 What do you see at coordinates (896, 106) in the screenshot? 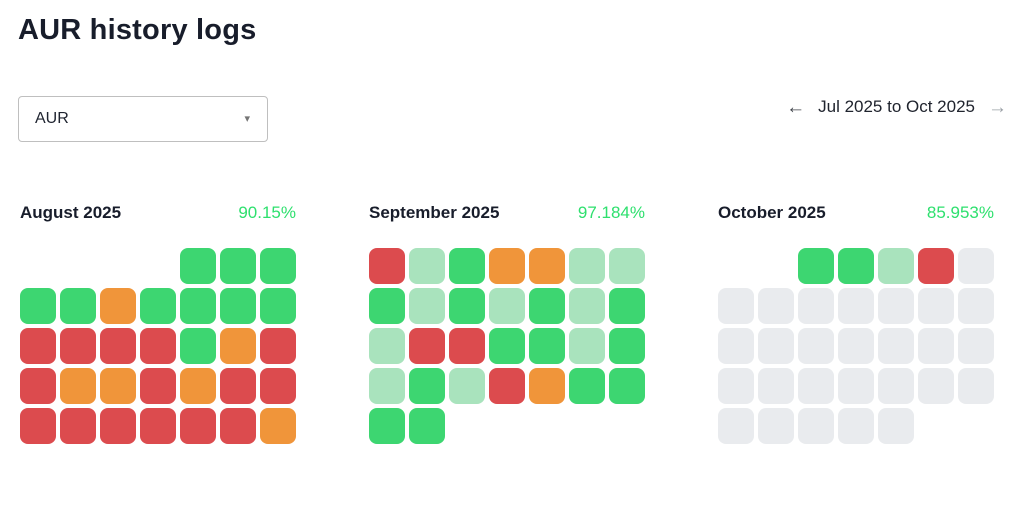
I see `date-range-label: Jul 2025 to Oct 2025` at bounding box center [896, 106].